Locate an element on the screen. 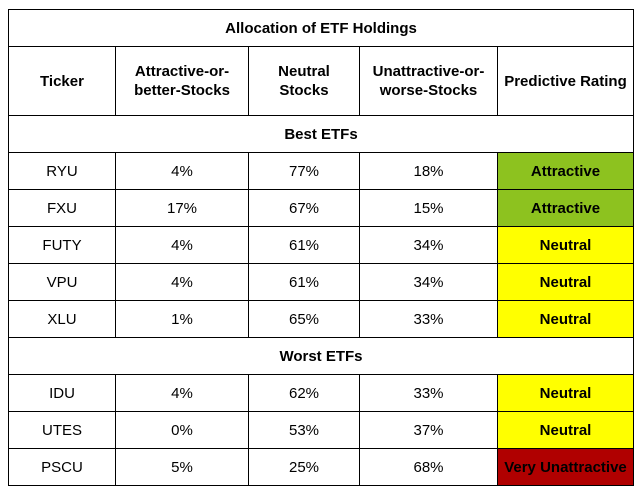  title-row: Allocation of ETF Holdings is located at coordinates (321, 28).